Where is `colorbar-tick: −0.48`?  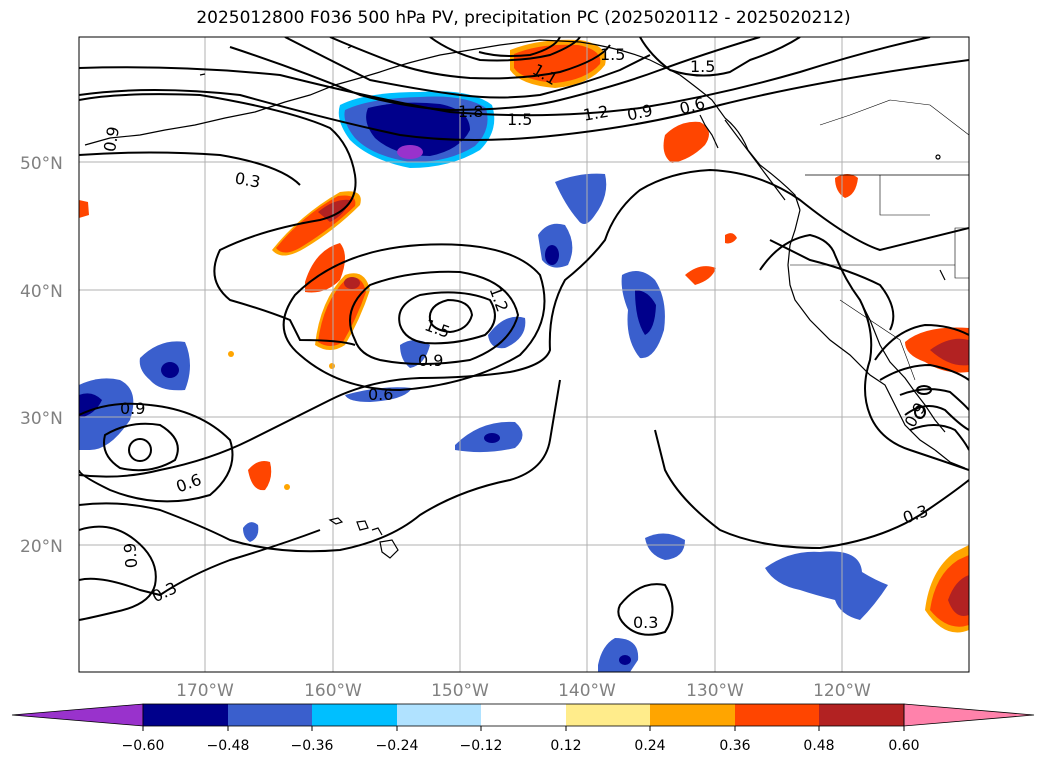
colorbar-tick: −0.48 is located at coordinates (228, 746).